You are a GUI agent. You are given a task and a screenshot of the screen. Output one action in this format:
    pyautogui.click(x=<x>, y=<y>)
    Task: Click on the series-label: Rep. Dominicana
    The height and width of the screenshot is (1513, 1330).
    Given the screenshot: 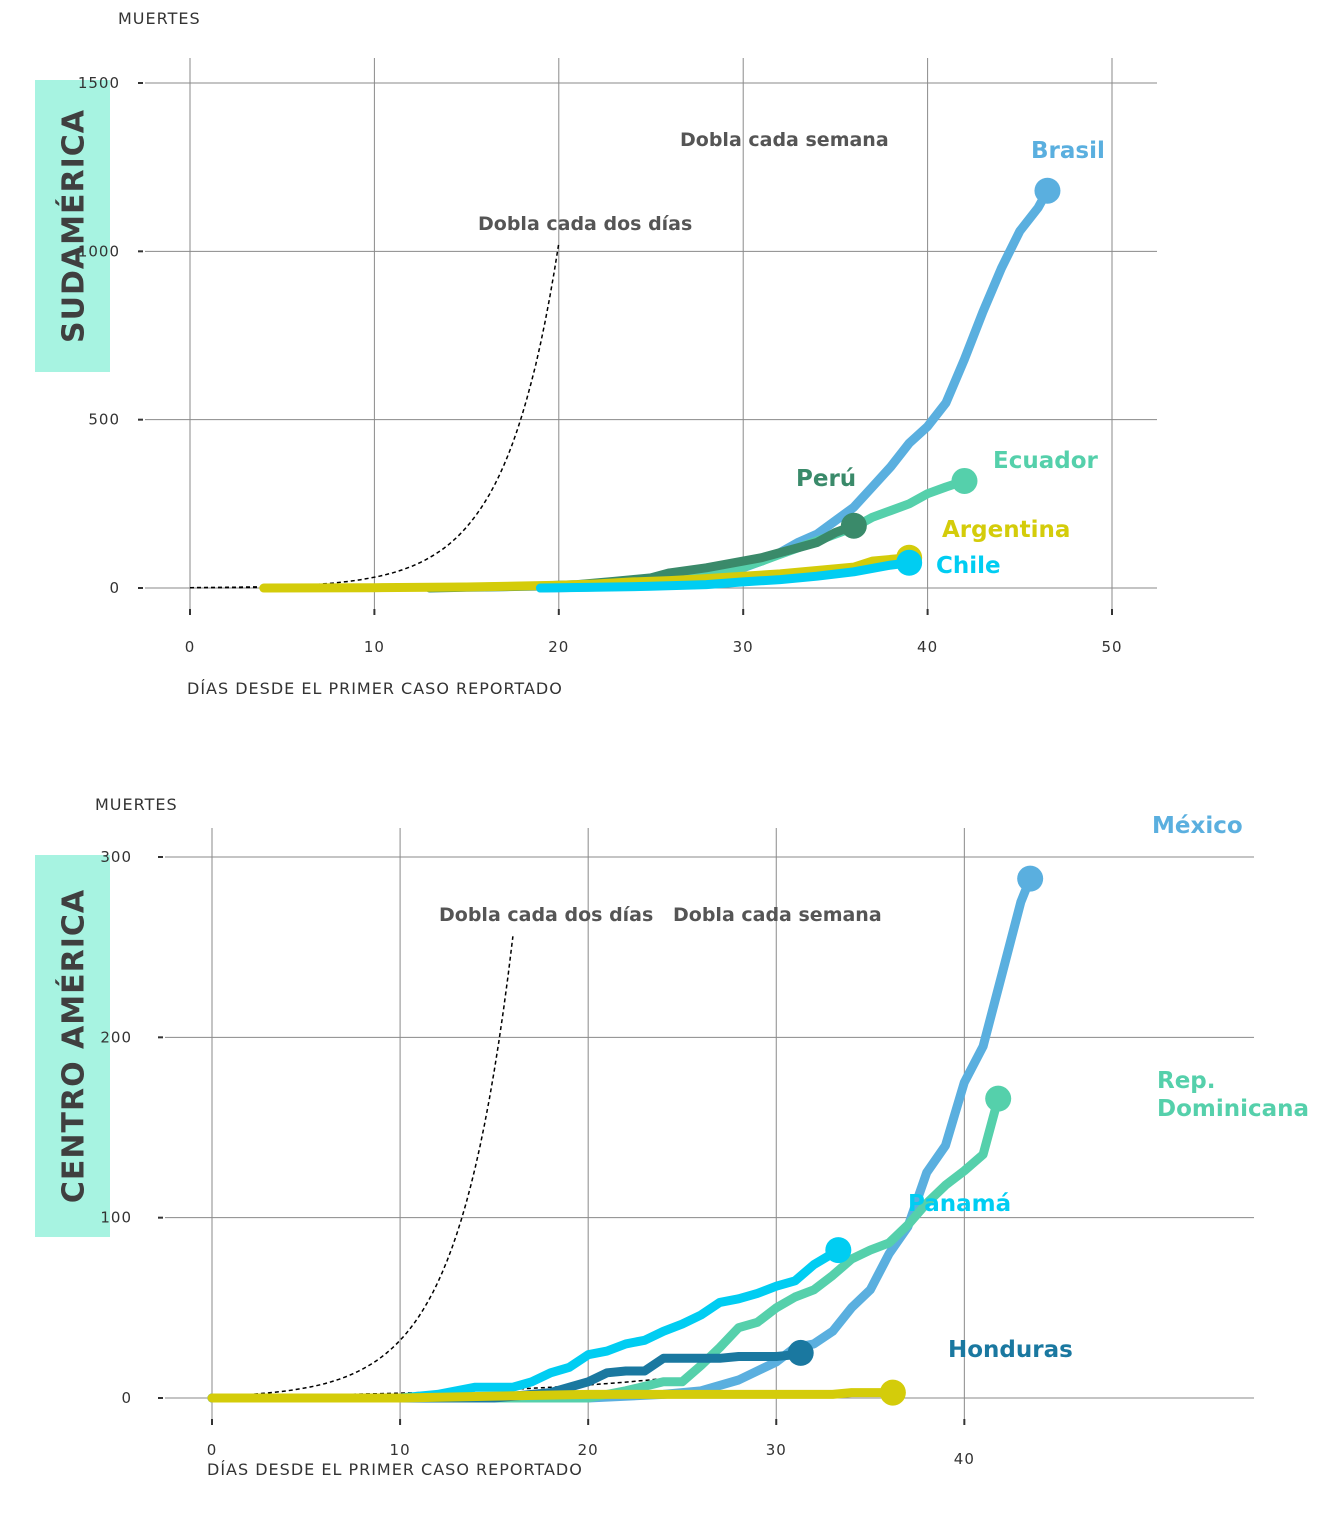 What is the action you would take?
    pyautogui.click(x=1233, y=1095)
    